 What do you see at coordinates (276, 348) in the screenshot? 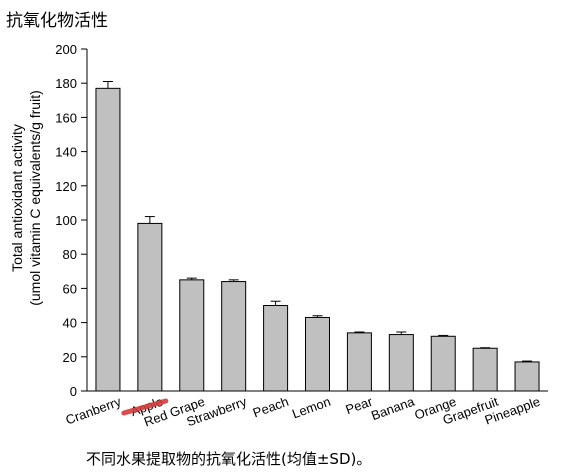
I see `bar-peach` at bounding box center [276, 348].